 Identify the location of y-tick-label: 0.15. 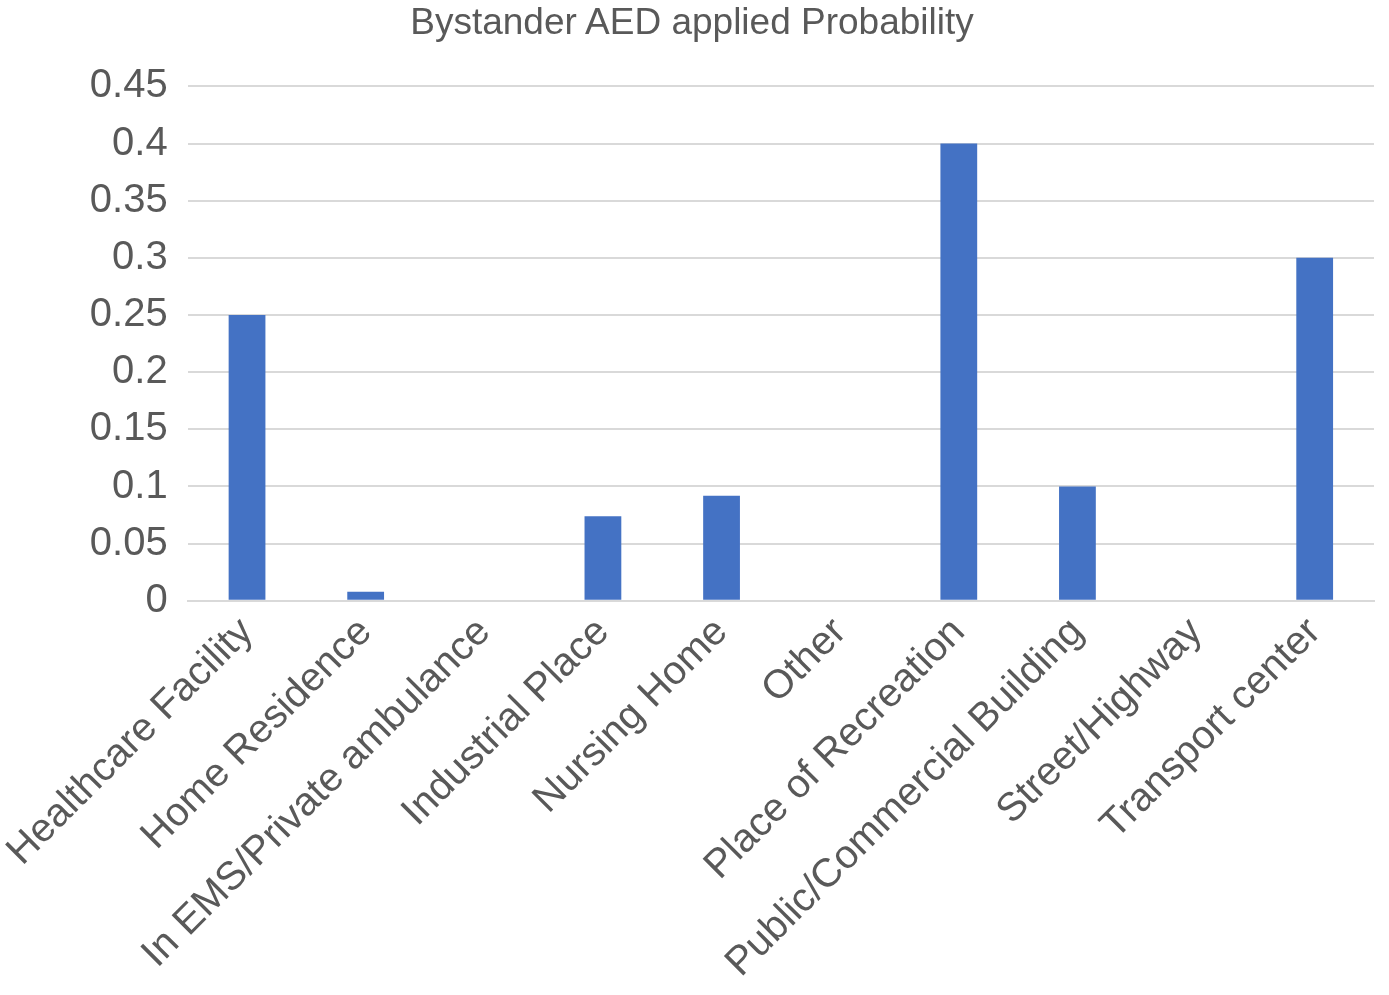
(128, 426).